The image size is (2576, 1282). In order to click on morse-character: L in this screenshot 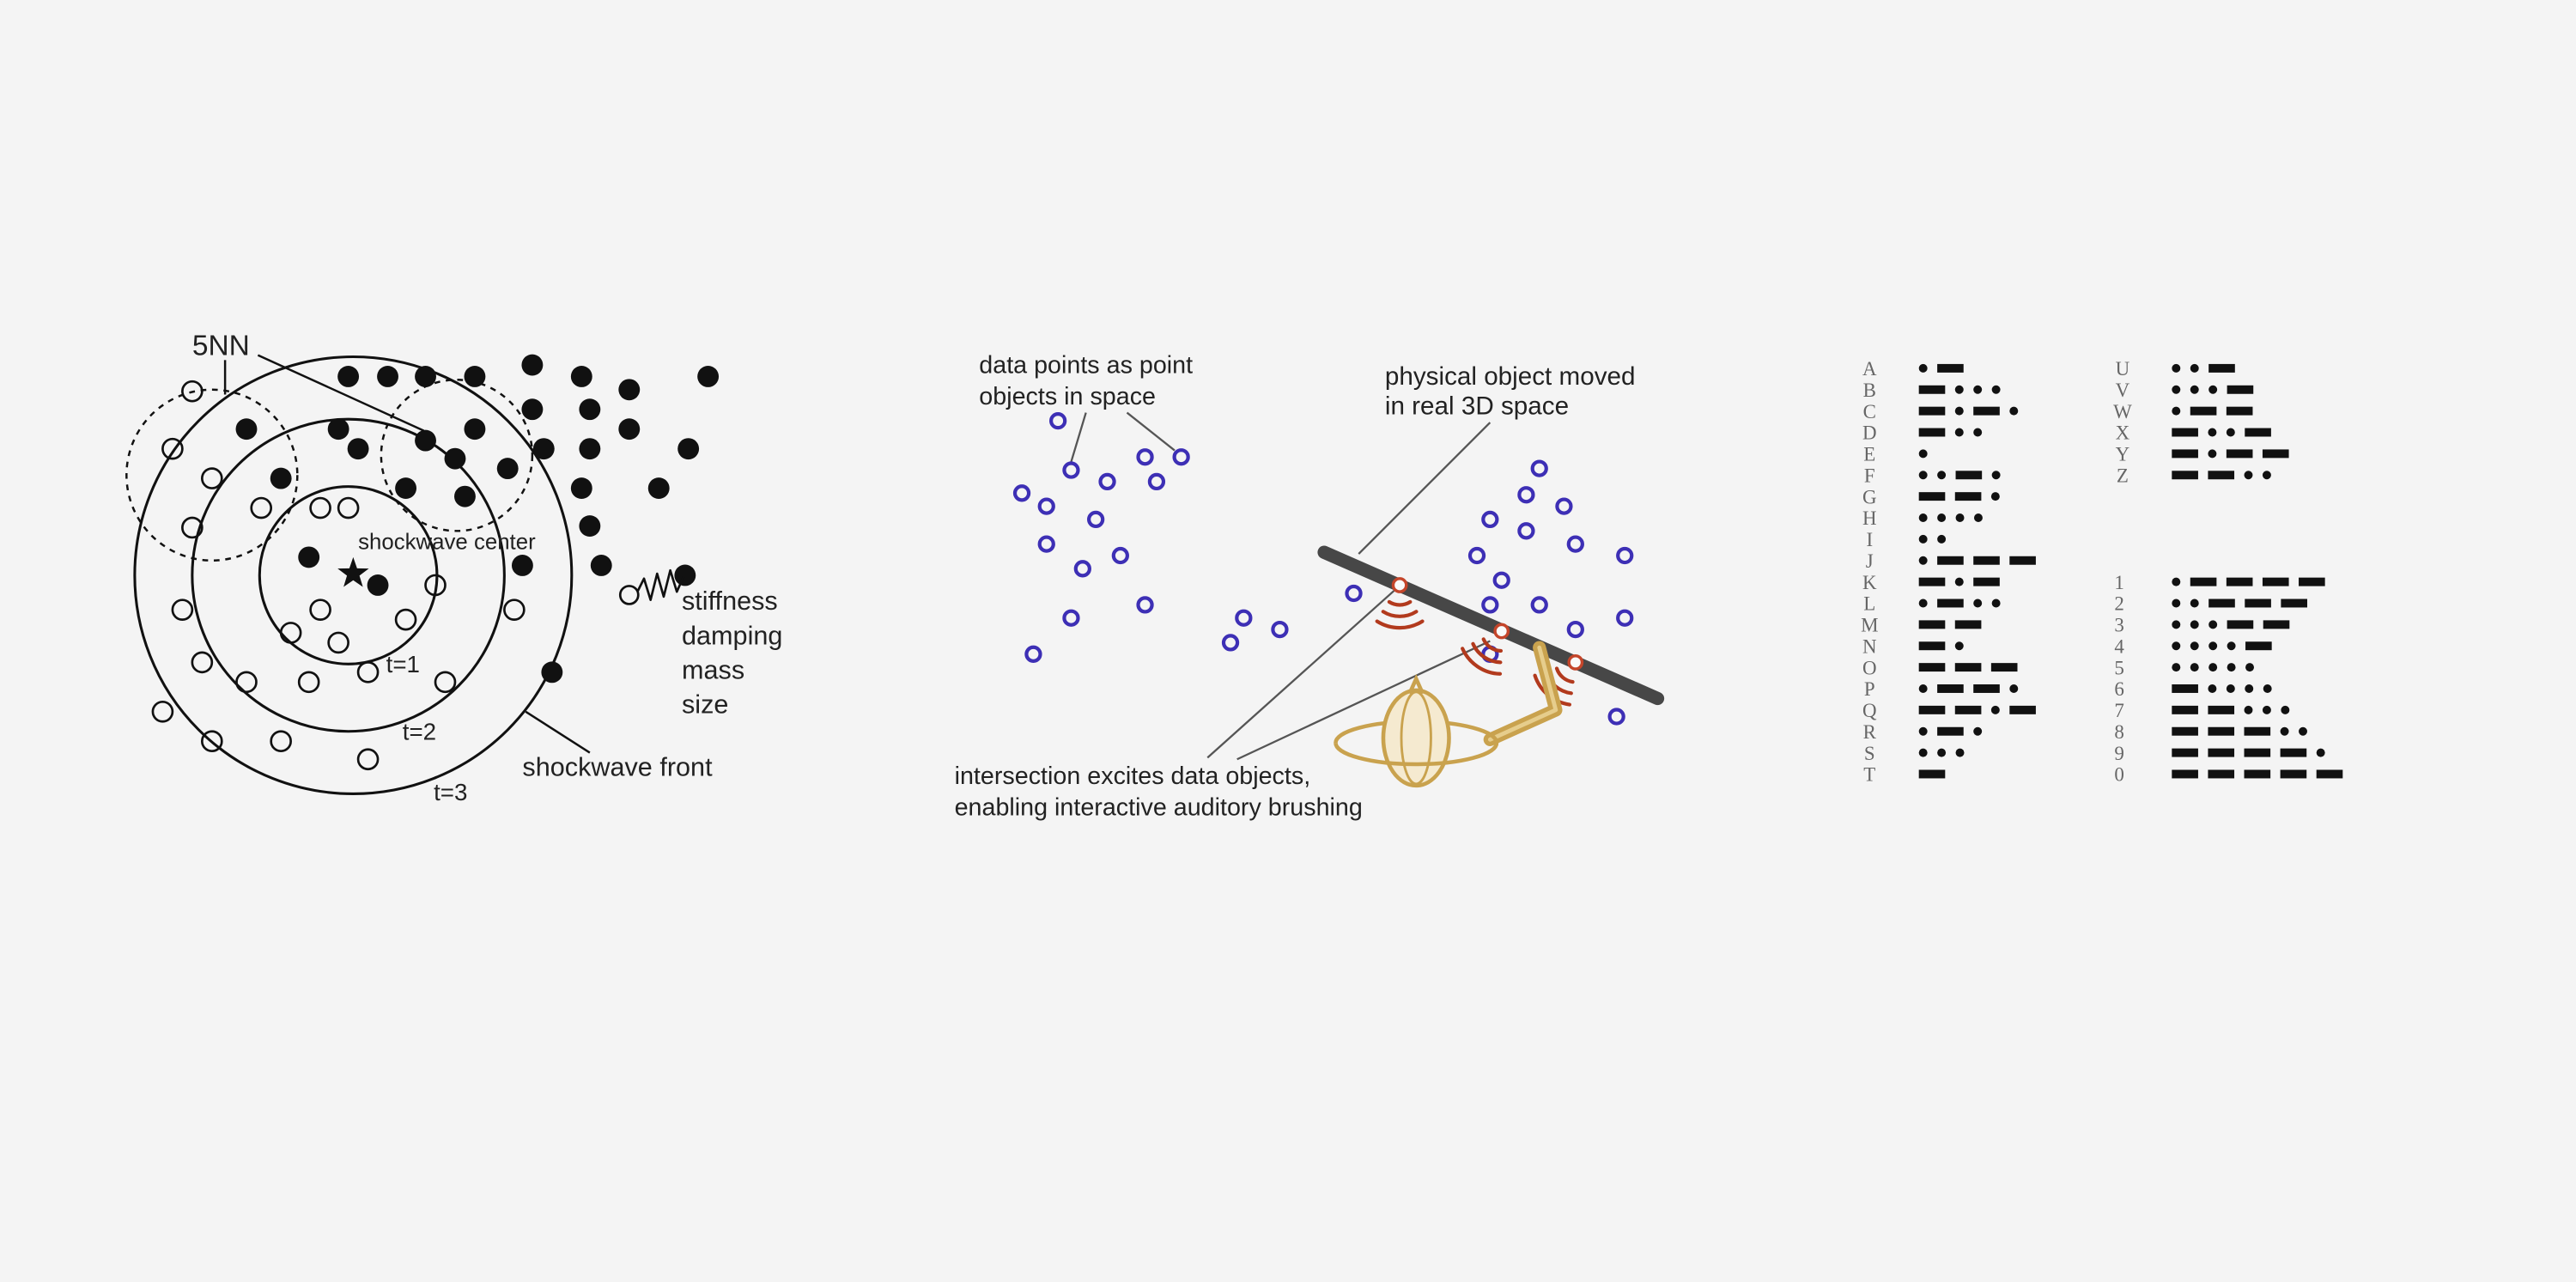, I will do `click(1869, 604)`.